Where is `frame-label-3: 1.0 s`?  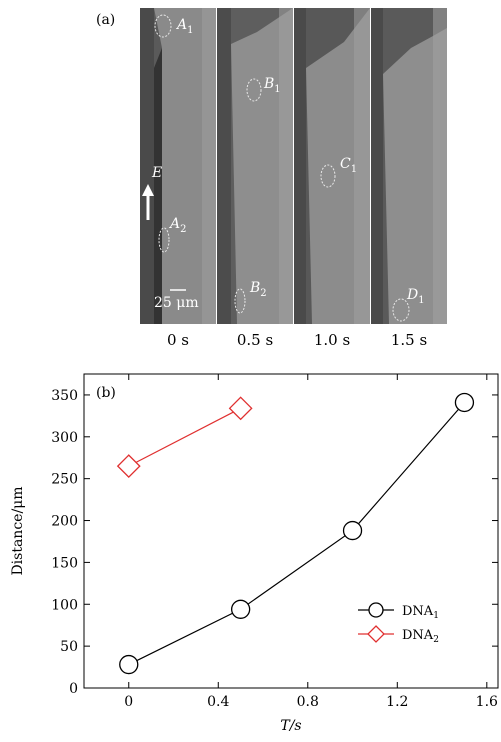 frame-label-3: 1.0 s is located at coordinates (332, 340).